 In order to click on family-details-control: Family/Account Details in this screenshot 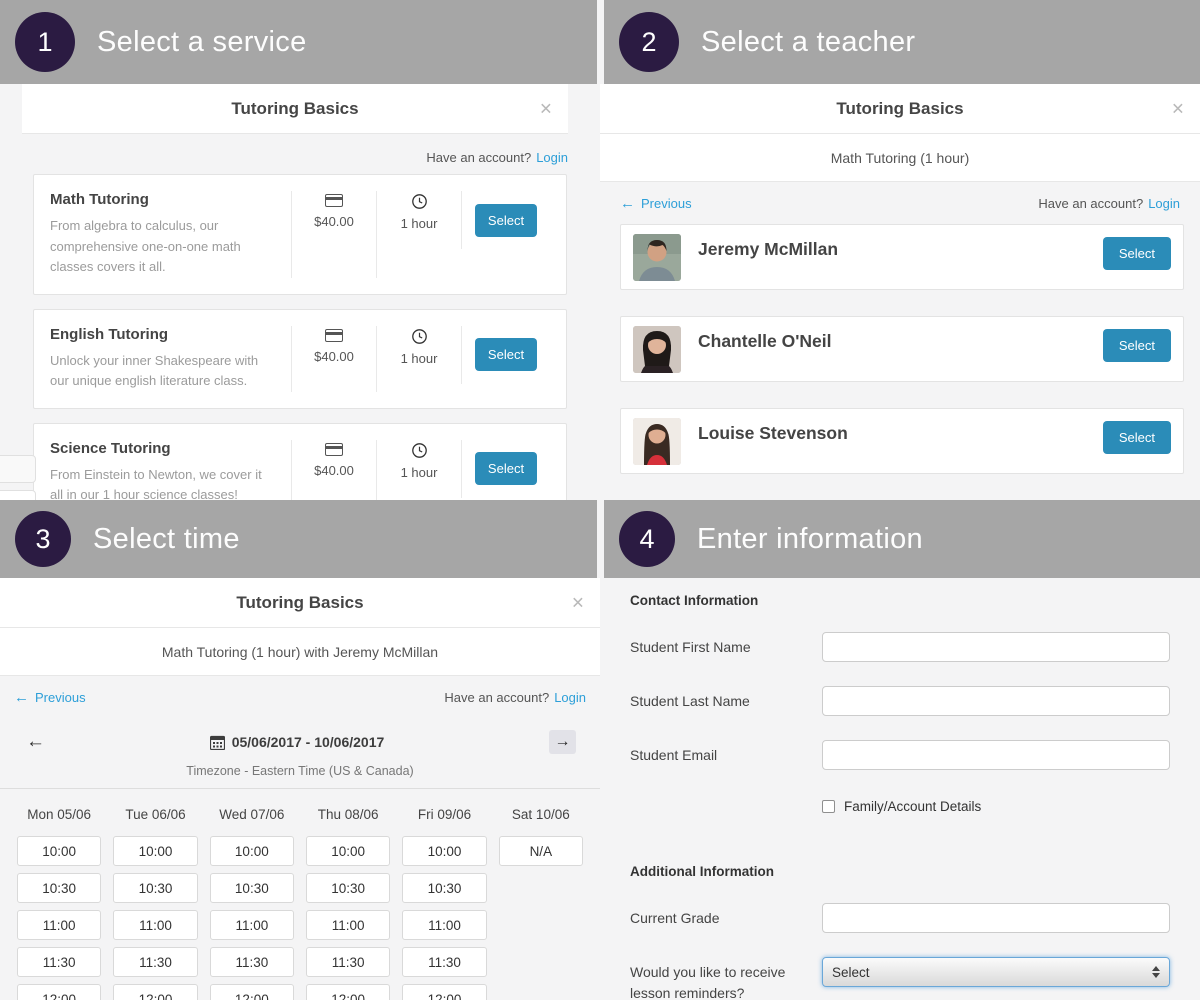, I will do `click(996, 806)`.